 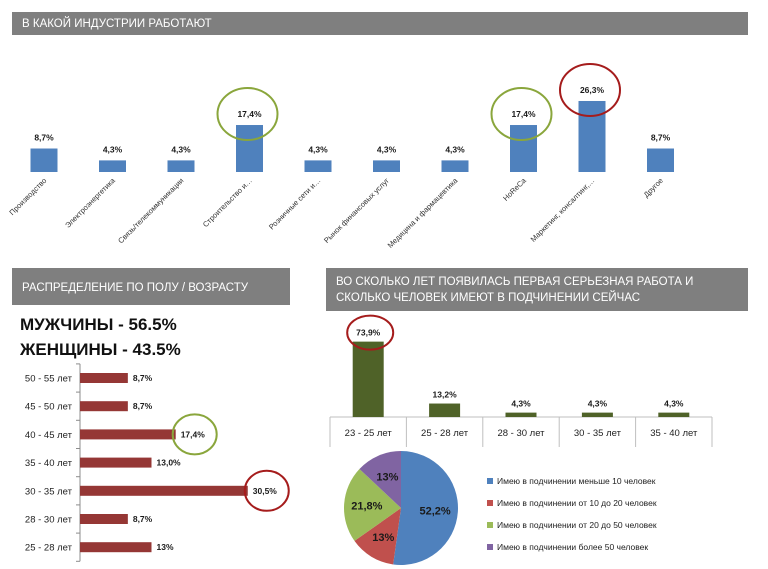 What do you see at coordinates (380, 23) in the screenshot?
I see `industry-section-header: В КАКОЙ ИНДУСТРИИ РАБОТАЮТ` at bounding box center [380, 23].